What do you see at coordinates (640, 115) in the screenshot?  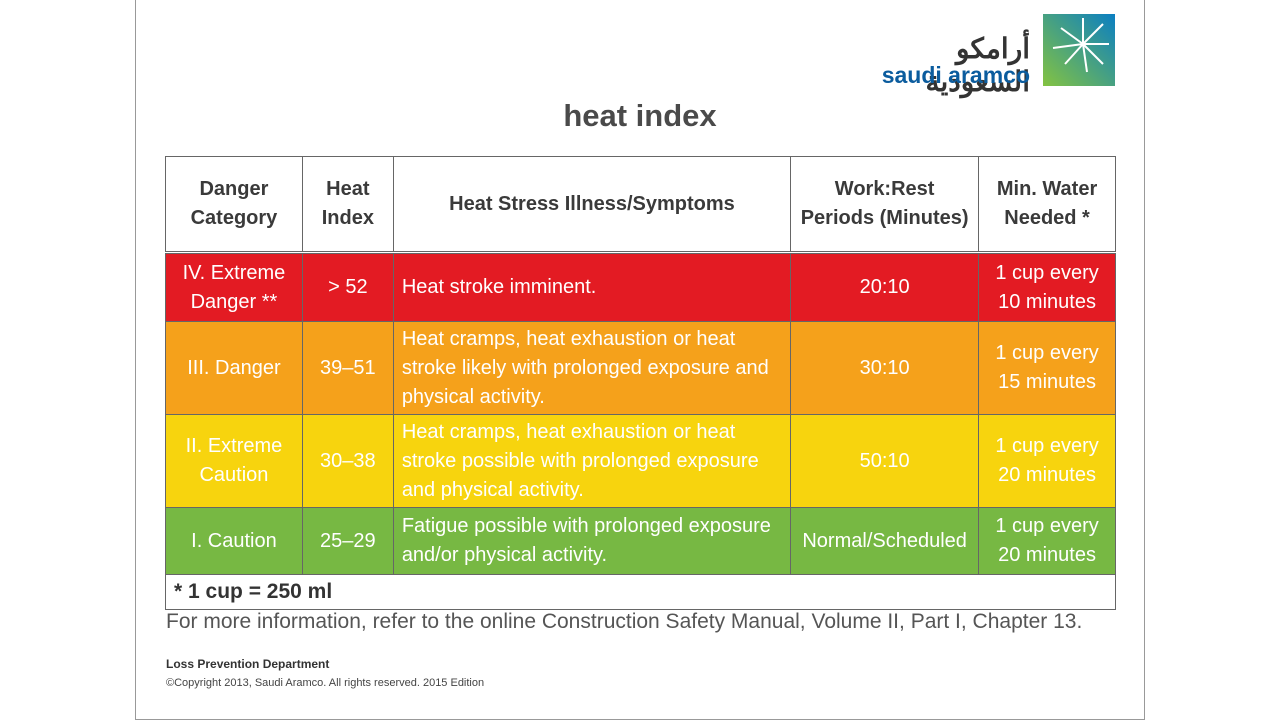 I see `title: heat index` at bounding box center [640, 115].